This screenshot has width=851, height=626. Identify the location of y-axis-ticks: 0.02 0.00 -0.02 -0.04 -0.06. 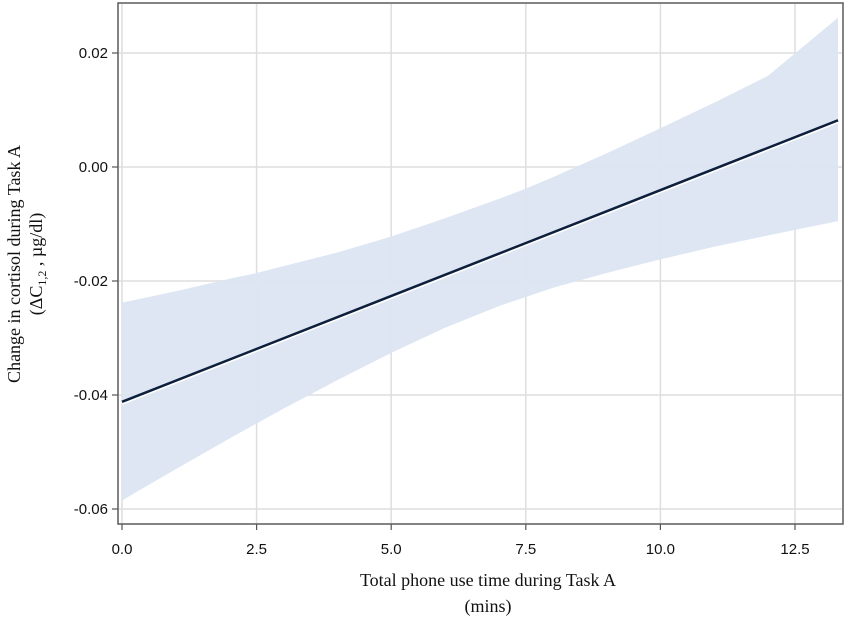
(96, 281).